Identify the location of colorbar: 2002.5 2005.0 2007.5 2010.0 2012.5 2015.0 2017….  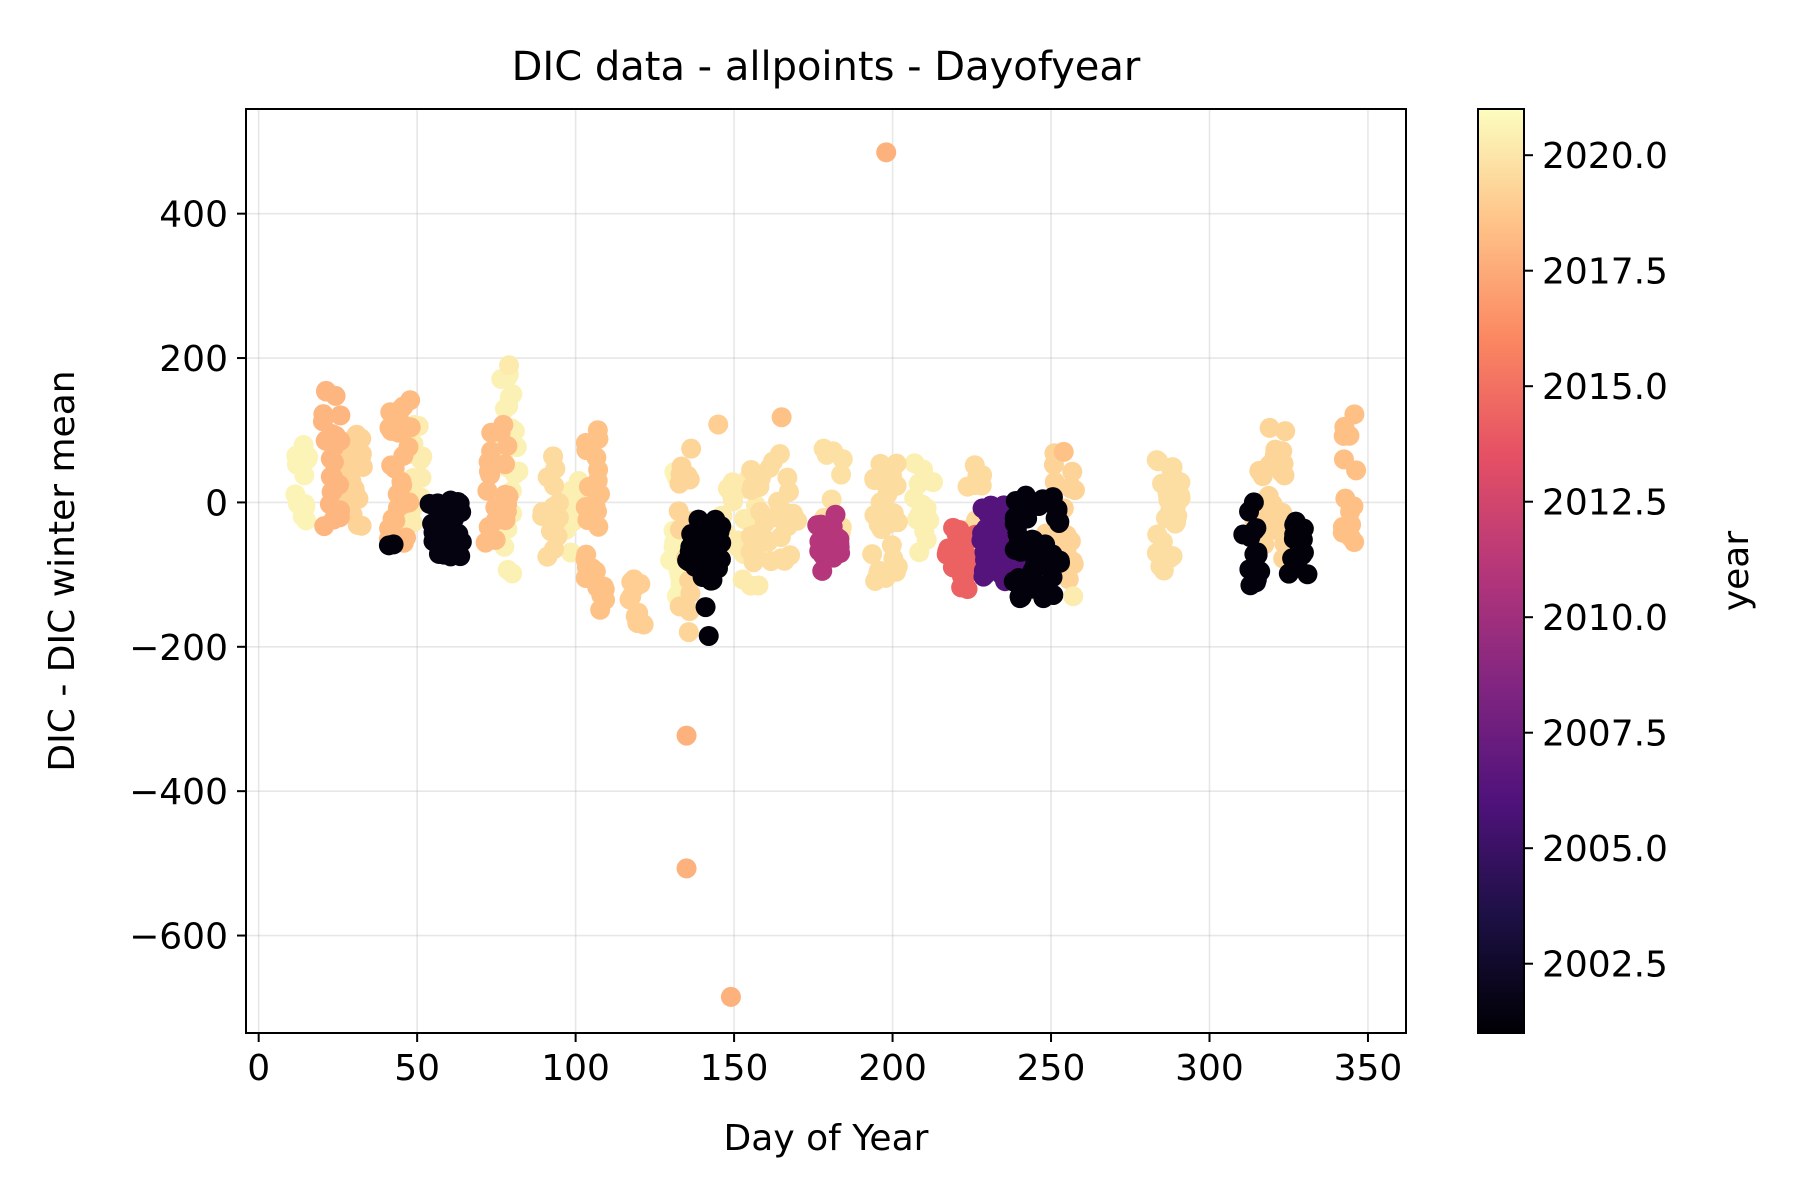
(1617, 571).